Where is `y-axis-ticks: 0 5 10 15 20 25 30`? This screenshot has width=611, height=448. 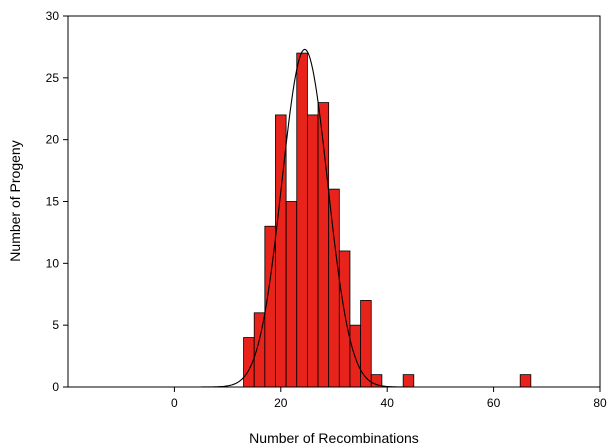
y-axis-ticks: 0 5 10 15 20 25 30 is located at coordinates (57, 201).